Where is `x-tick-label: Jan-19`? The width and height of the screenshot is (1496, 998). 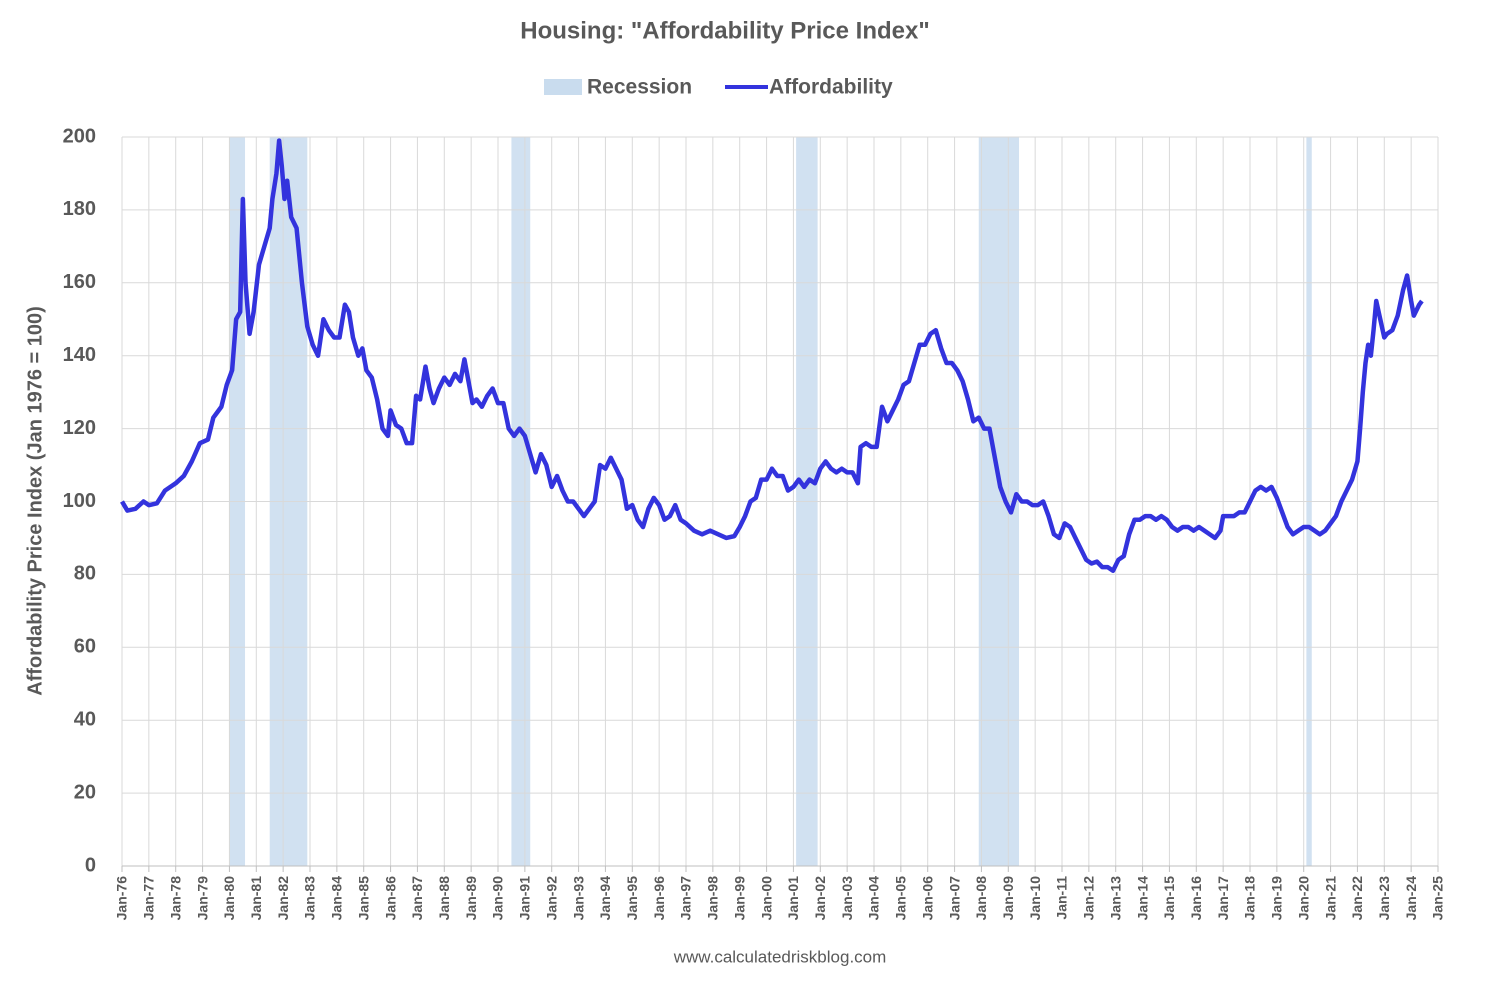 x-tick-label: Jan-19 is located at coordinates (1277, 898).